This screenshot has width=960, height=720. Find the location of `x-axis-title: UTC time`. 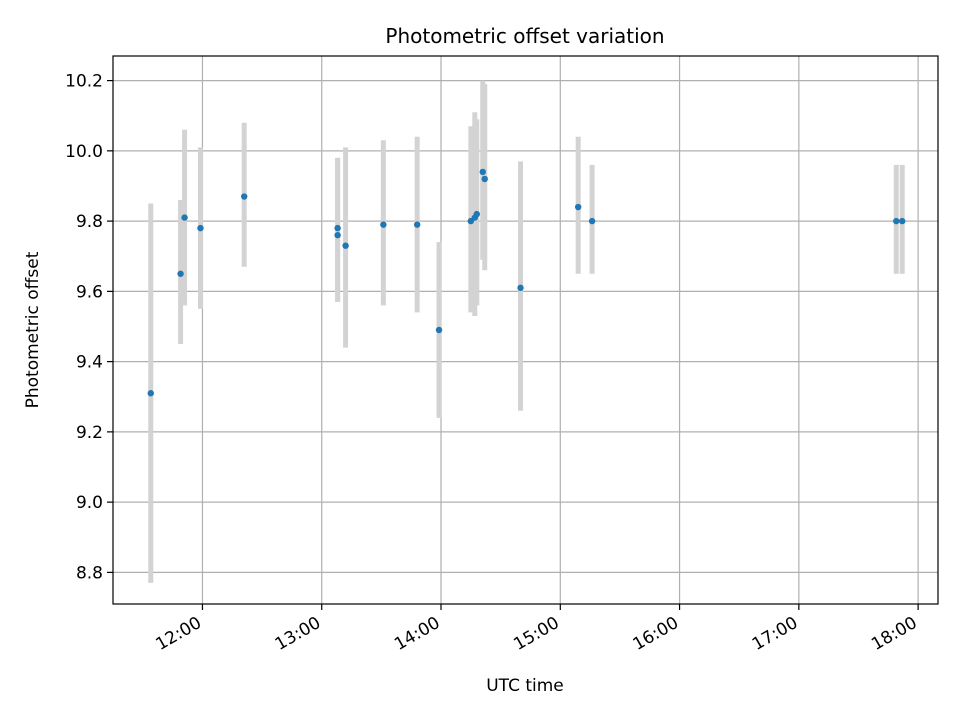

x-axis-title: UTC time is located at coordinates (525, 686).